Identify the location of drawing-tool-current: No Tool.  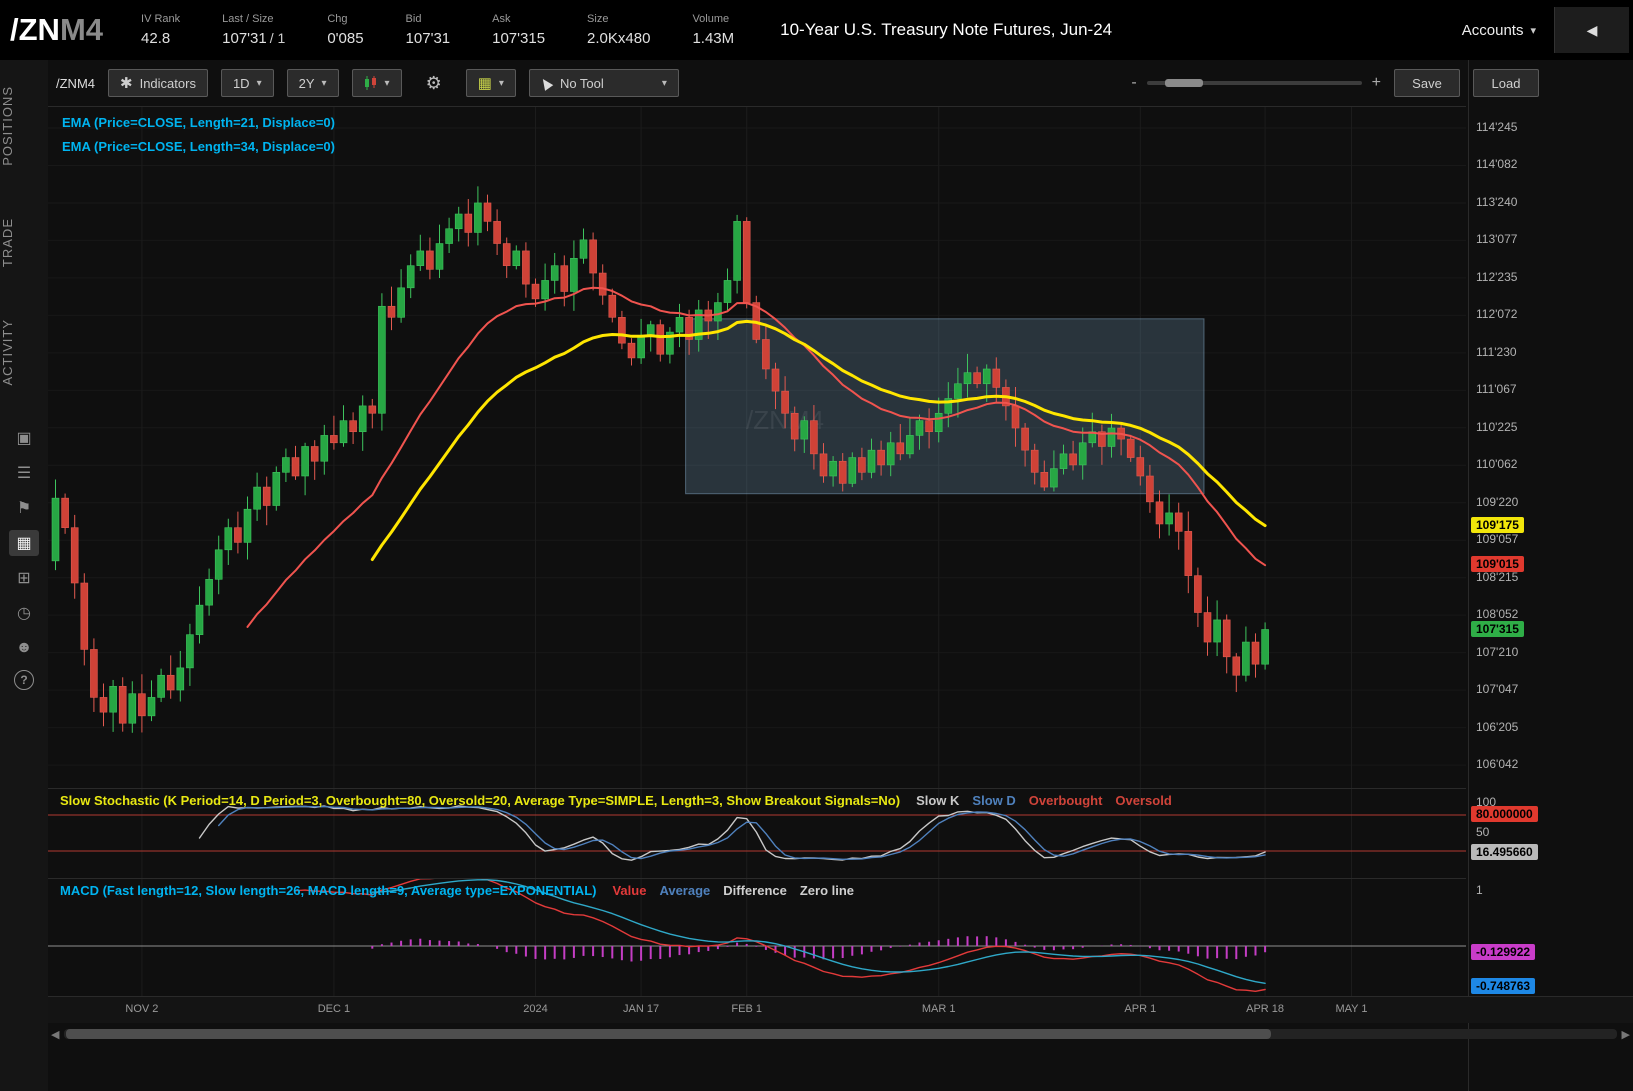
(571, 83).